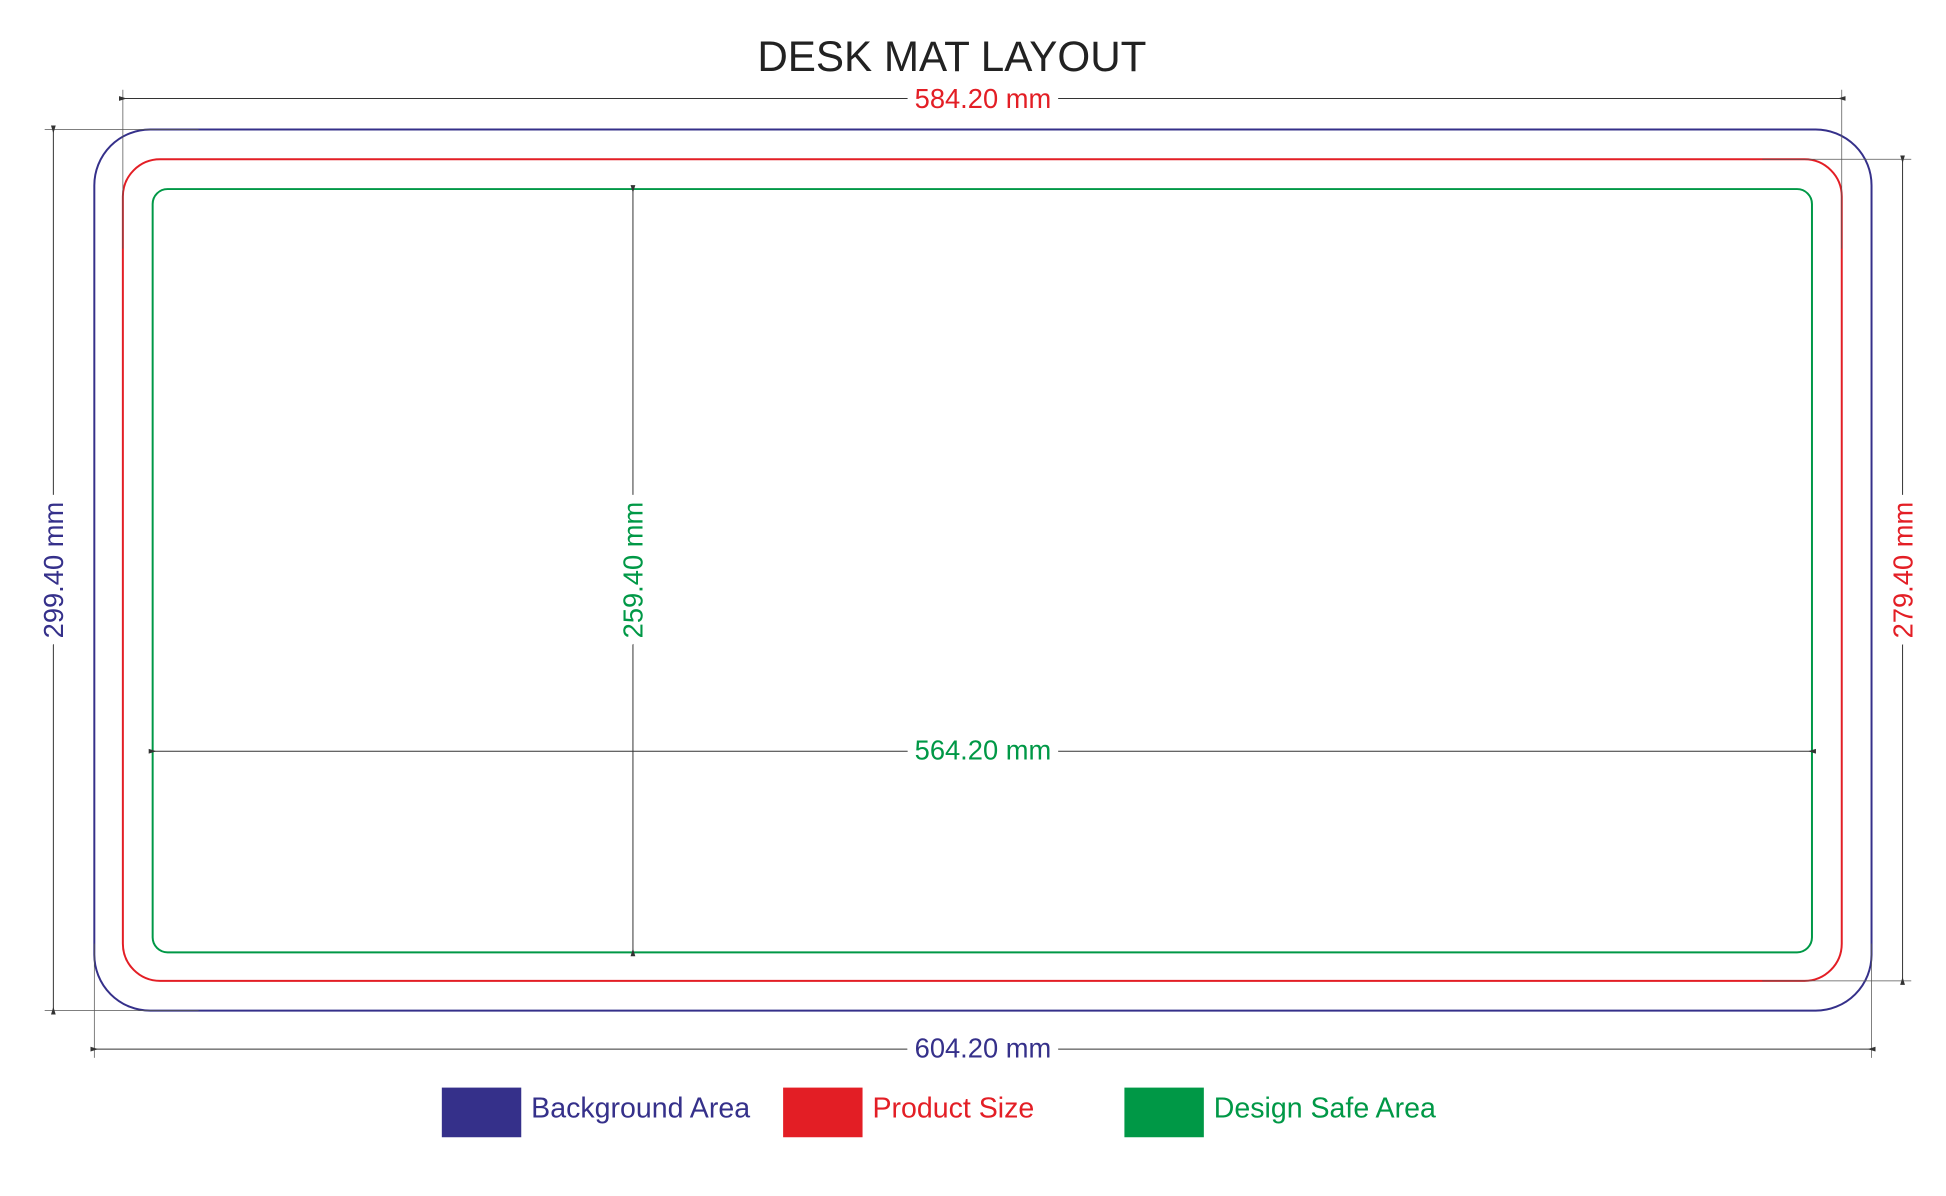 Image resolution: width=1946 pixels, height=1196 pixels. What do you see at coordinates (951, 56) in the screenshot?
I see `title: DESK MAT LAYOUT` at bounding box center [951, 56].